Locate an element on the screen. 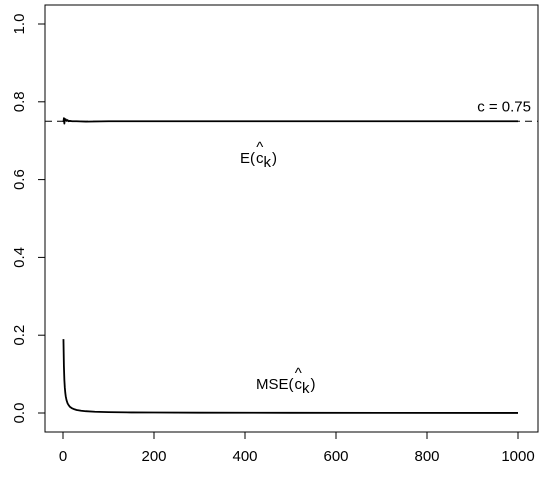 This screenshot has height=477, width=550. series-line-expectation is located at coordinates (290, 121).